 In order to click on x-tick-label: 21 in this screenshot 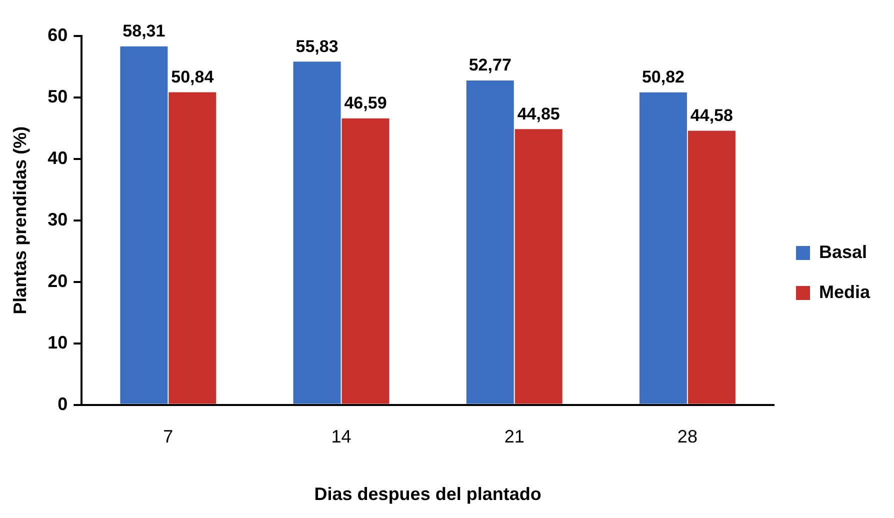, I will do `click(514, 436)`.